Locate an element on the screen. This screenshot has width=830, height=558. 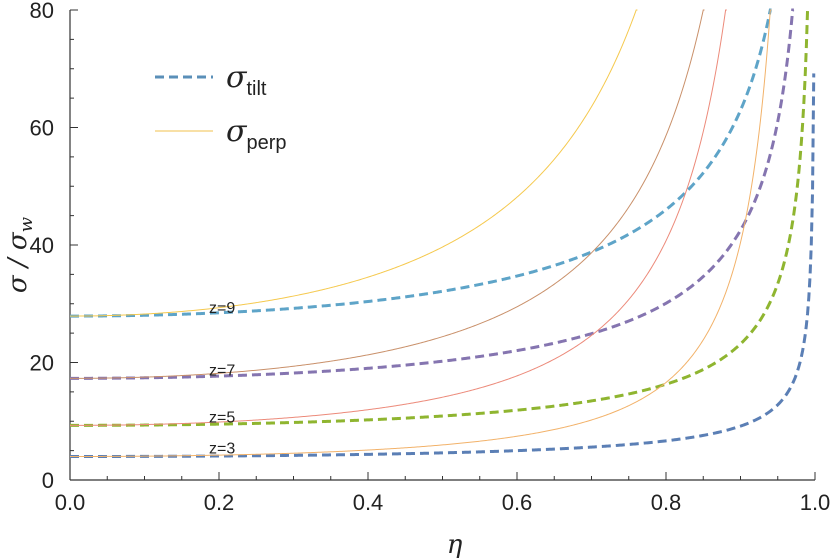
x-tick-label: 0.2 is located at coordinates (219, 502).